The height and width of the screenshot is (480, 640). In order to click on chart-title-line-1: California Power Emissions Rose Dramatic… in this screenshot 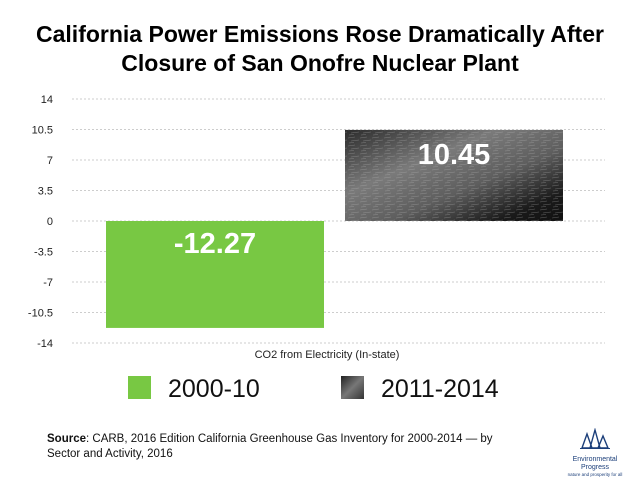, I will do `click(320, 34)`.